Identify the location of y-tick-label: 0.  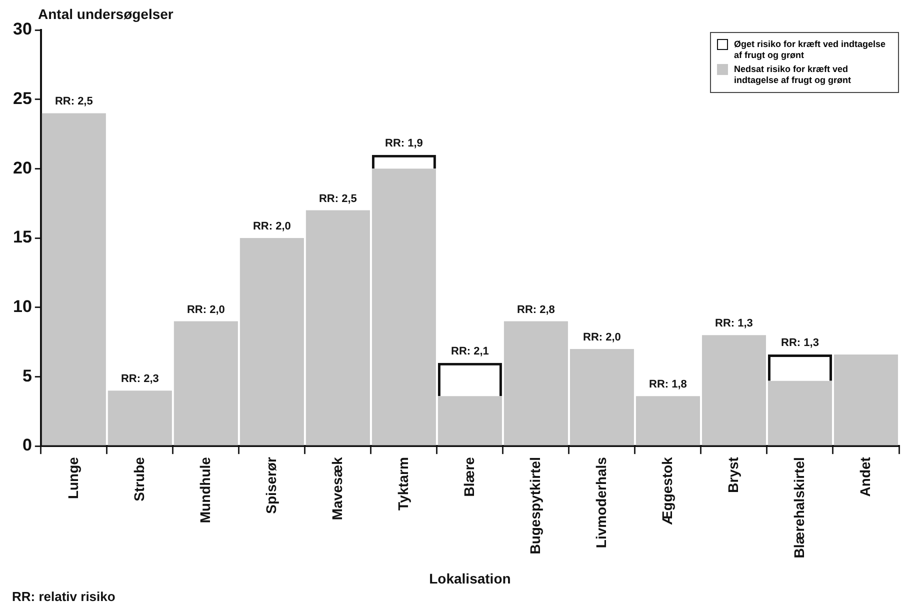
(27, 445).